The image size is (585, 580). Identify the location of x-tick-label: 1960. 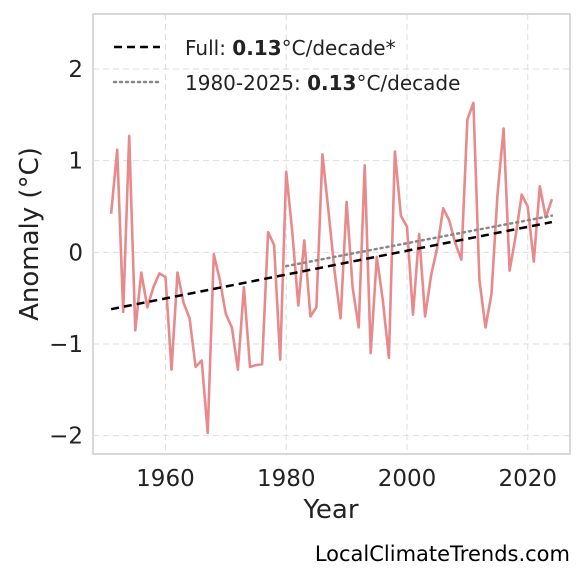
(165, 479).